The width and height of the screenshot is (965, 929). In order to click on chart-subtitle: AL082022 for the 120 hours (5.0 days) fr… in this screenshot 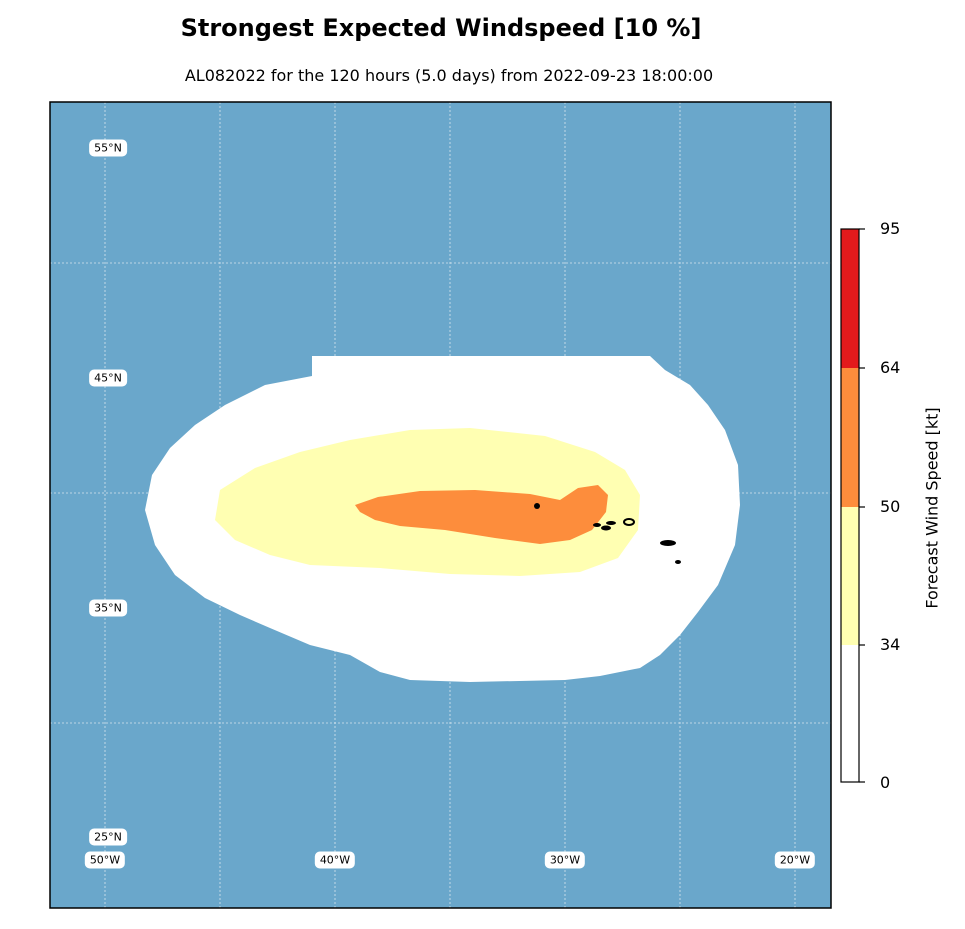, I will do `click(449, 75)`.